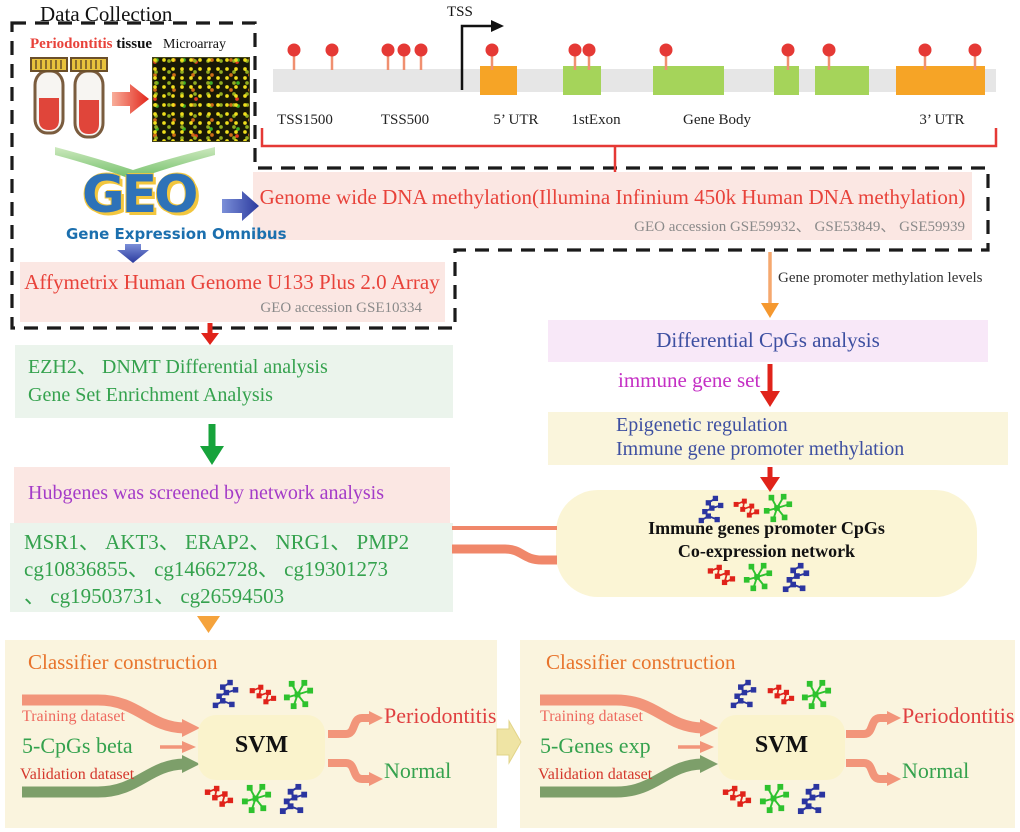 The image size is (1020, 832). What do you see at coordinates (201, 99) in the screenshot?
I see `microarray-image` at bounding box center [201, 99].